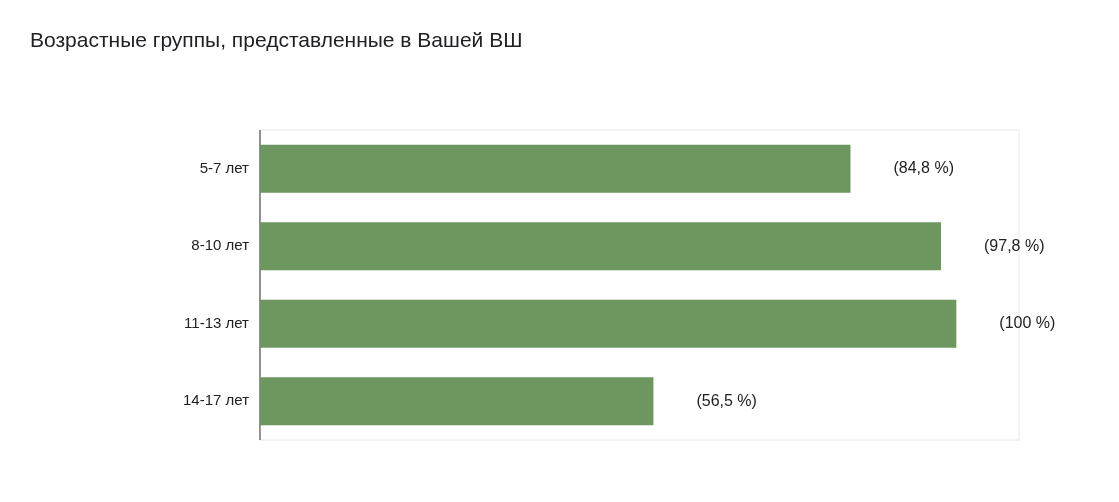 This screenshot has height=502, width=1119. What do you see at coordinates (923, 168) in the screenshot?
I see `data-label: (84,8 %)` at bounding box center [923, 168].